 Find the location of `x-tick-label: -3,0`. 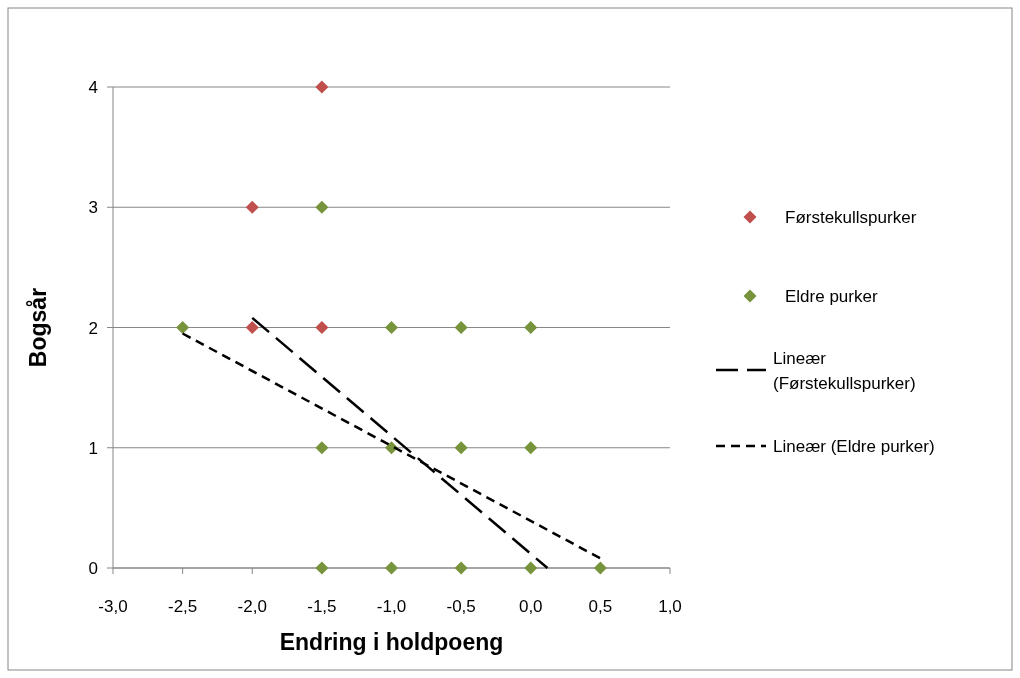

x-tick-label: -3,0 is located at coordinates (113, 606).